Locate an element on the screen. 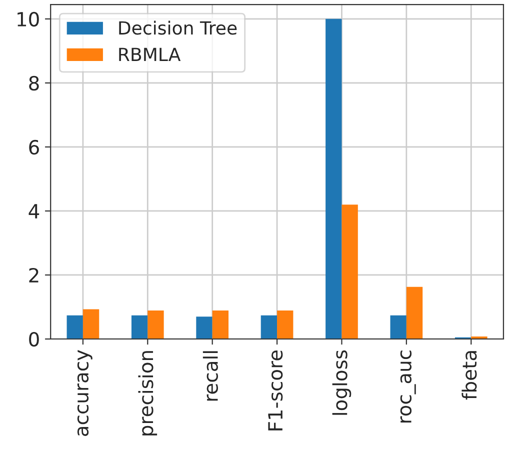  x-tick-label: recall is located at coordinates (210, 376).